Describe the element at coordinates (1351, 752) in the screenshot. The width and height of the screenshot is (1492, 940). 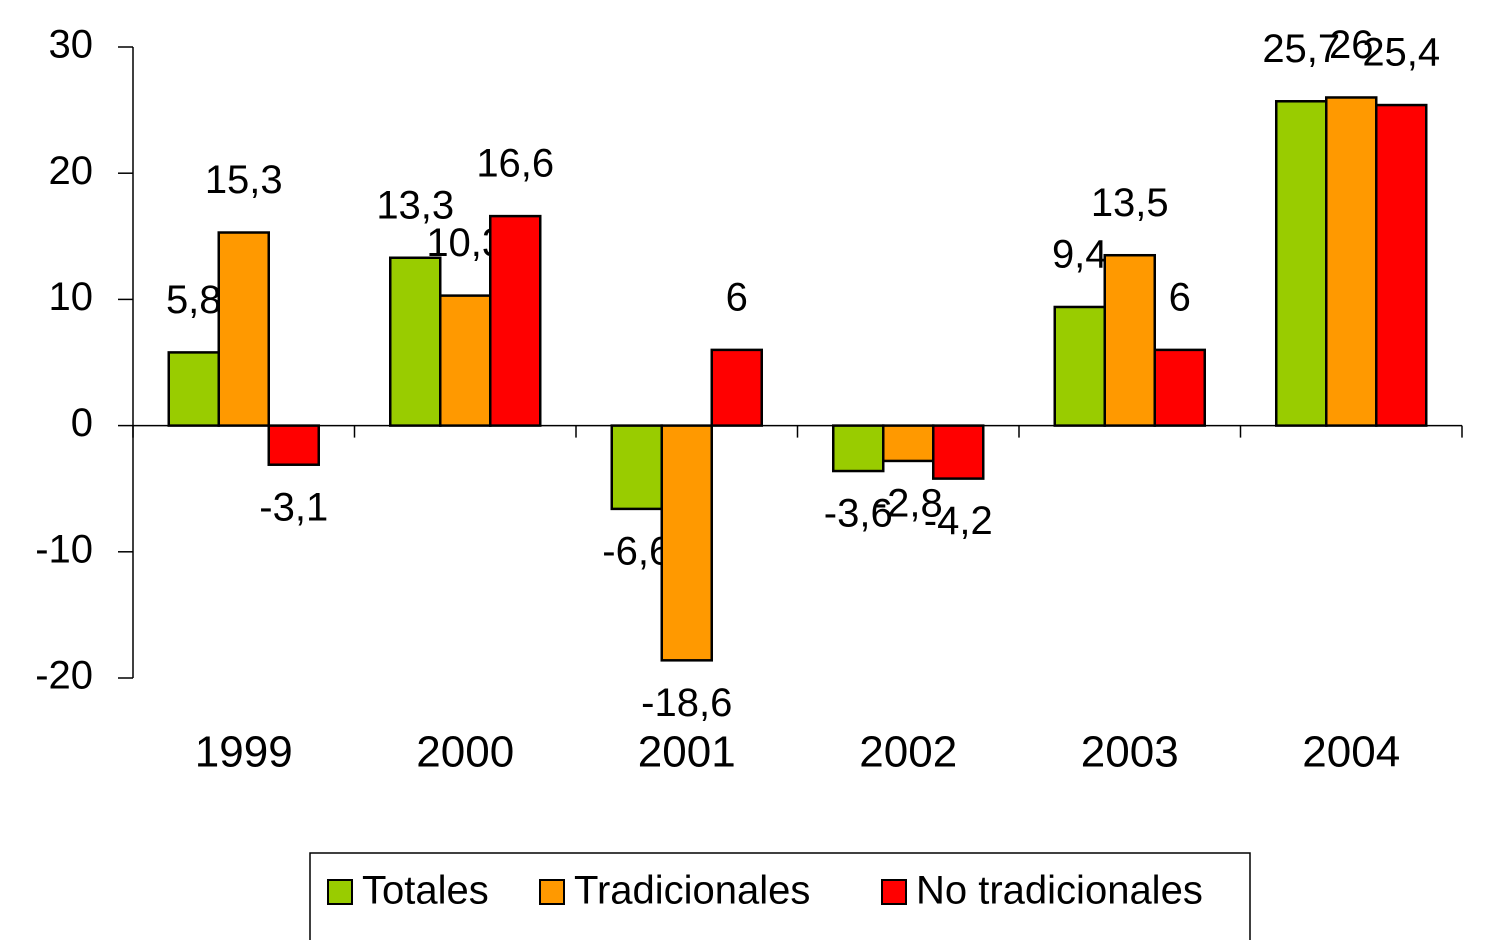
I see `x-tick-label: 2004` at that location.